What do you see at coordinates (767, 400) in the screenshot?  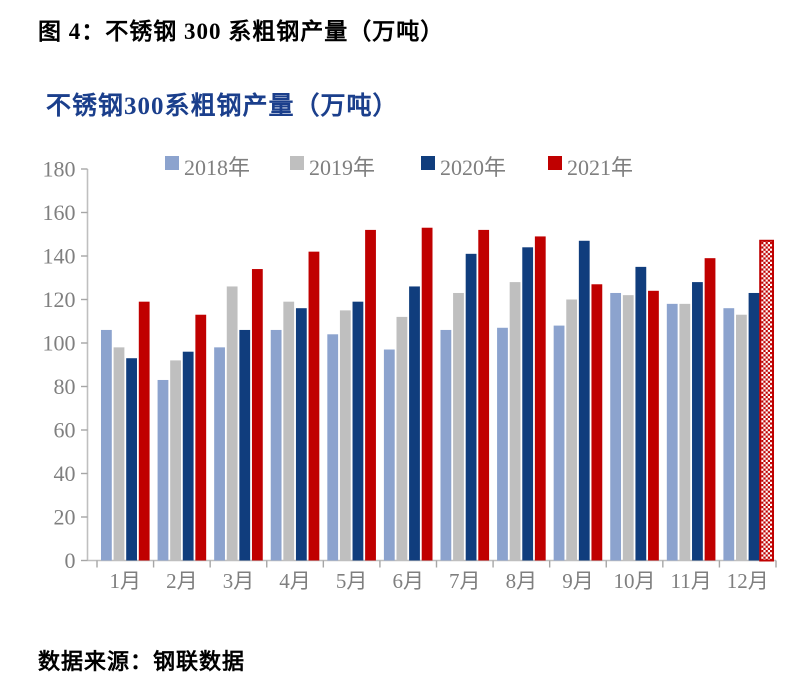 I see `bar-forecast-2021年` at bounding box center [767, 400].